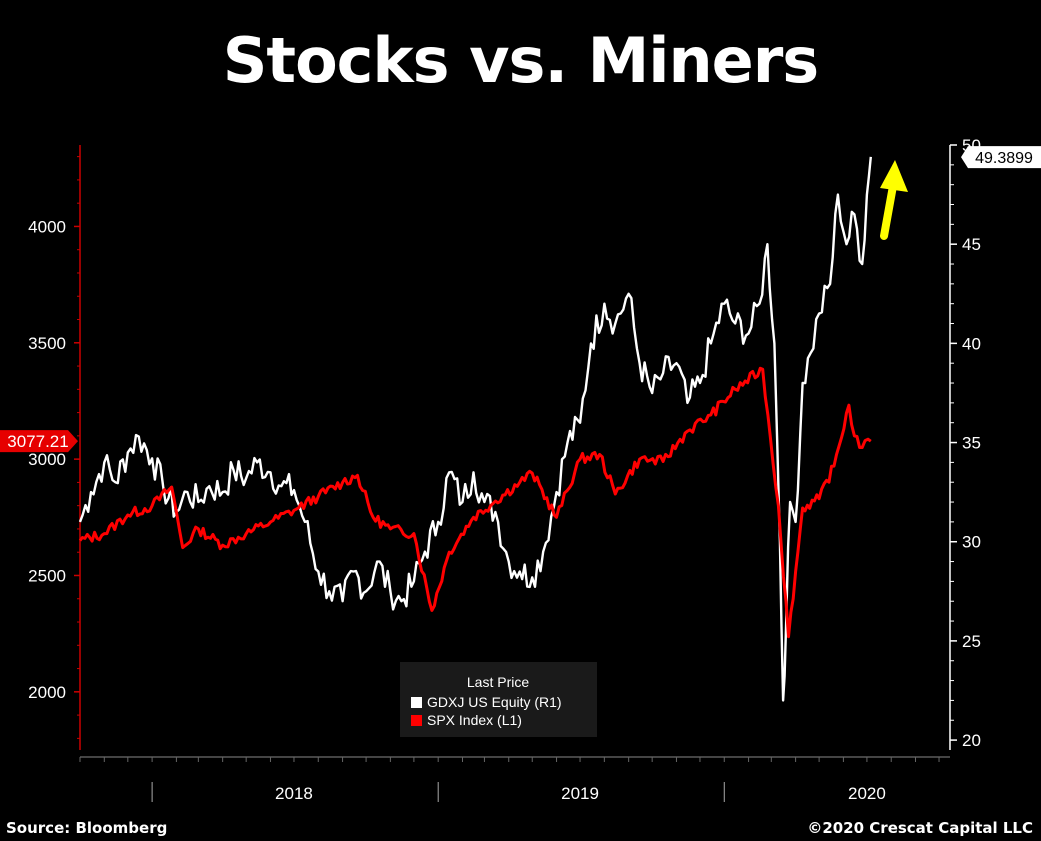 This screenshot has width=1041, height=841. What do you see at coordinates (47, 459) in the screenshot?
I see `left-tick-label: 3000` at bounding box center [47, 459].